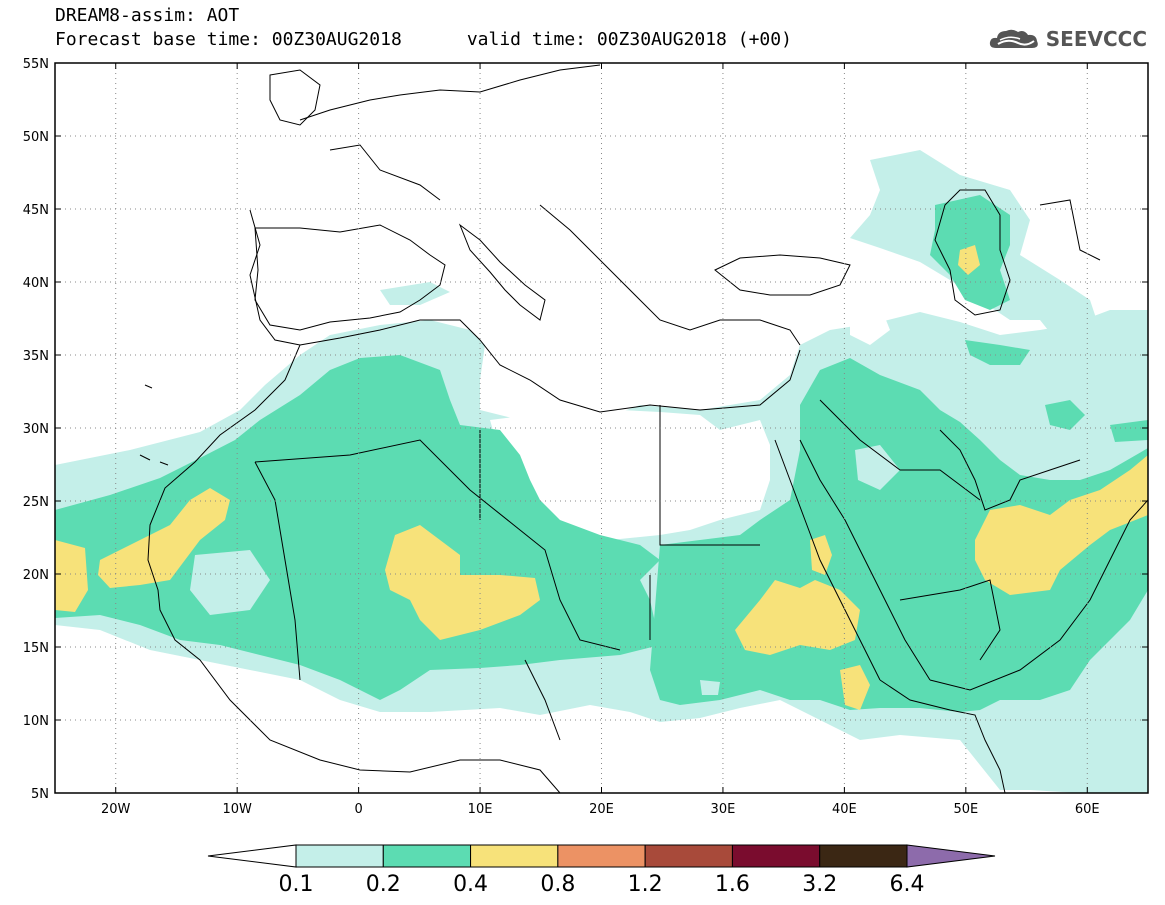 The image size is (1165, 905). I want to click on lat-label: 35N, so click(36, 356).